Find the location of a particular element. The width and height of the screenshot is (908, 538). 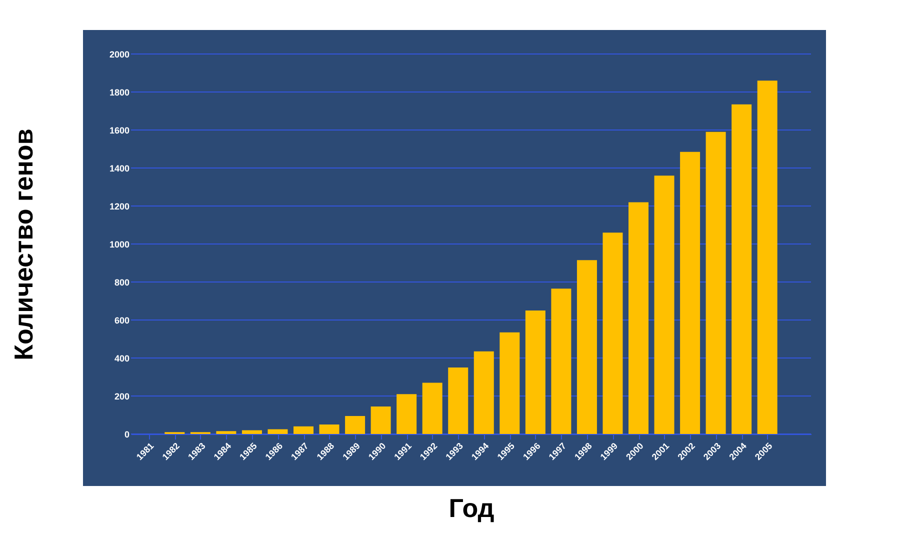

y-tick-label: 1600 is located at coordinates (119, 131).